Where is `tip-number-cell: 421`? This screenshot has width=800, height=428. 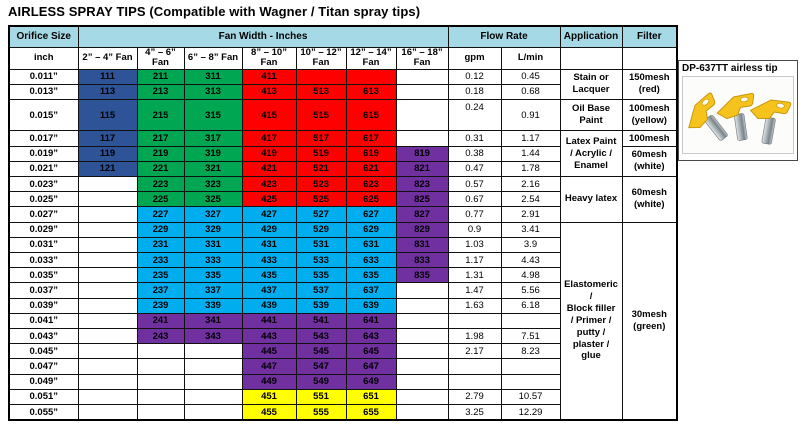
tip-number-cell: 421 is located at coordinates (269, 168).